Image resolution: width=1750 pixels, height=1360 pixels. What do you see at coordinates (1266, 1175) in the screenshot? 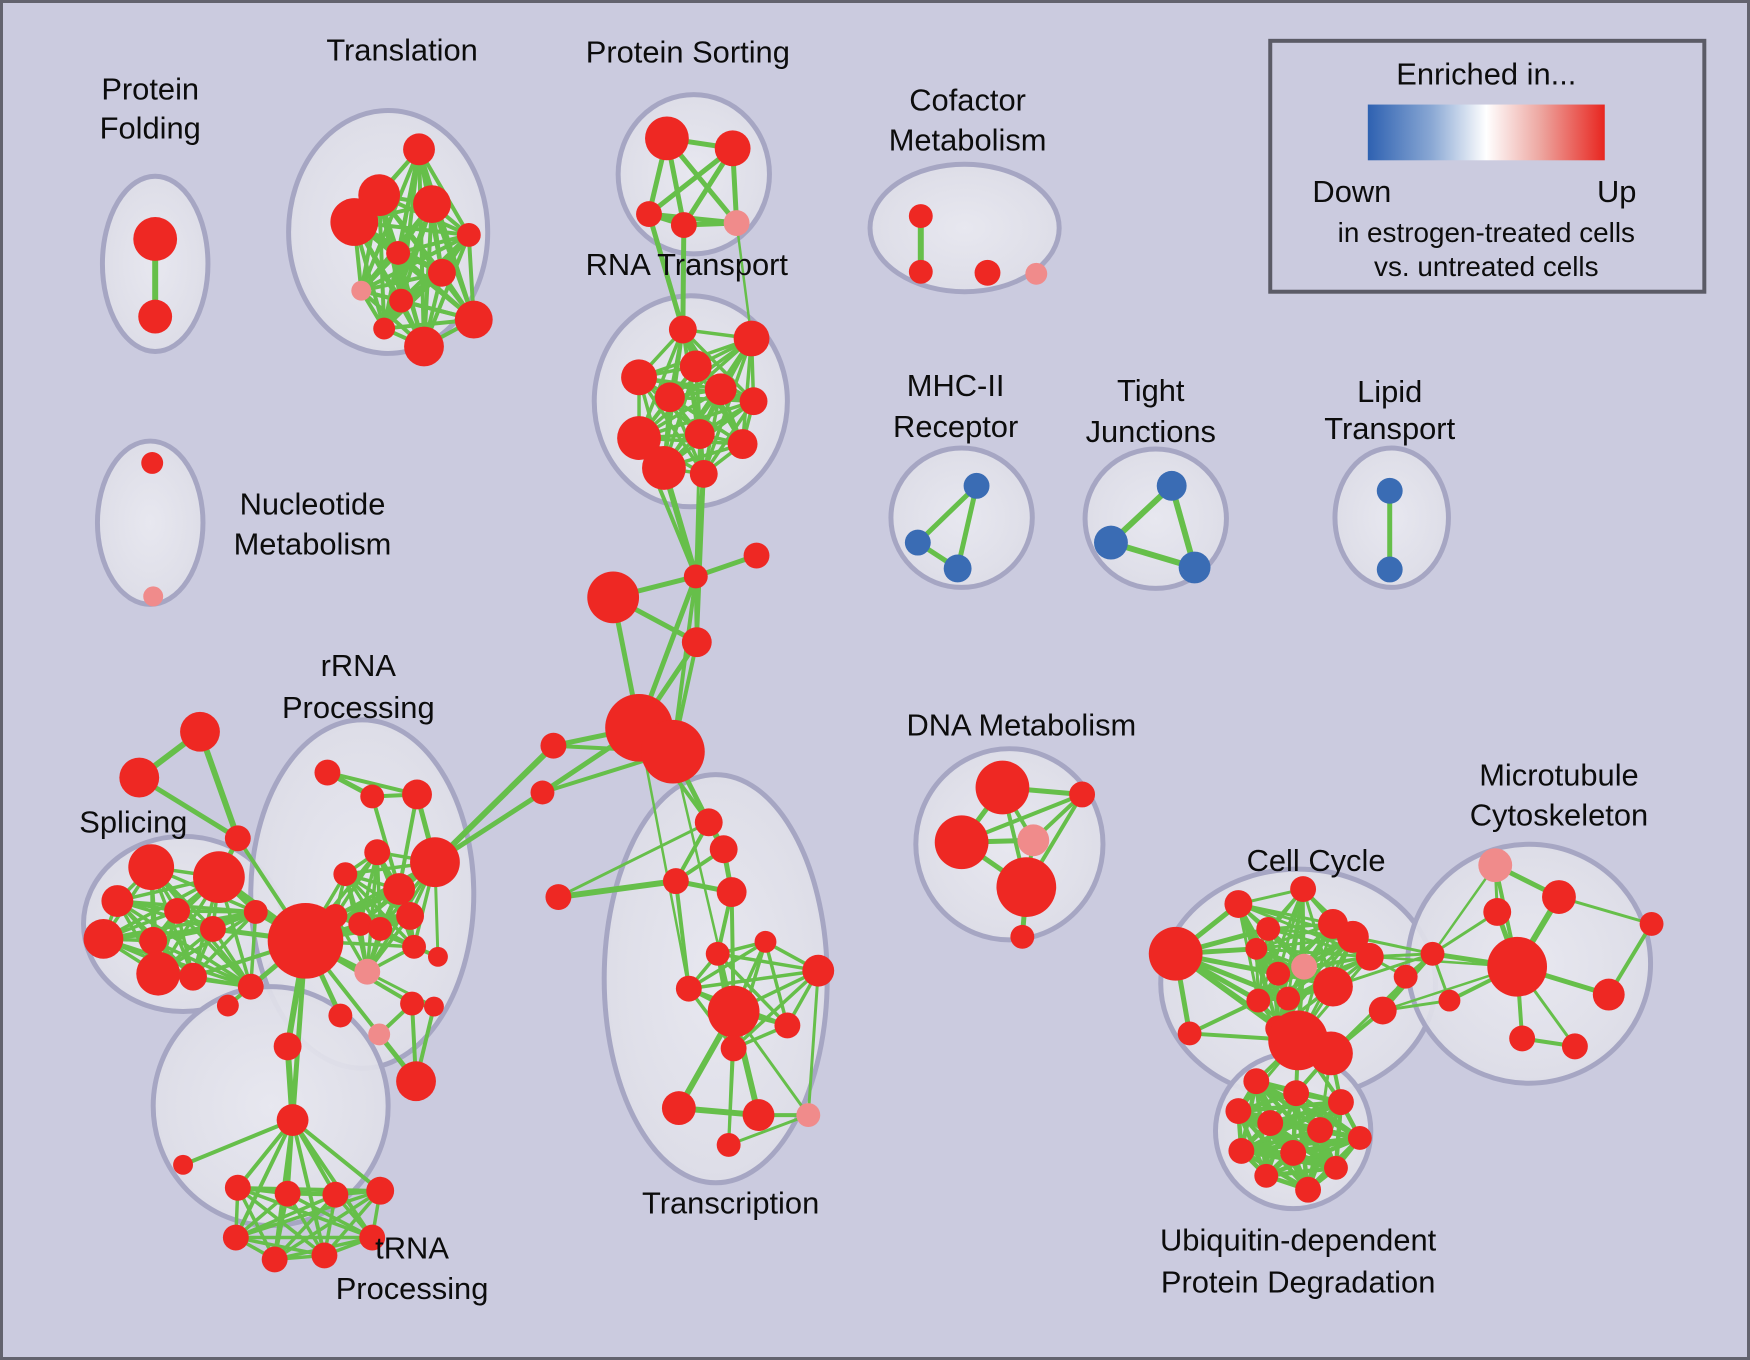
I see `node-ub11` at bounding box center [1266, 1175].